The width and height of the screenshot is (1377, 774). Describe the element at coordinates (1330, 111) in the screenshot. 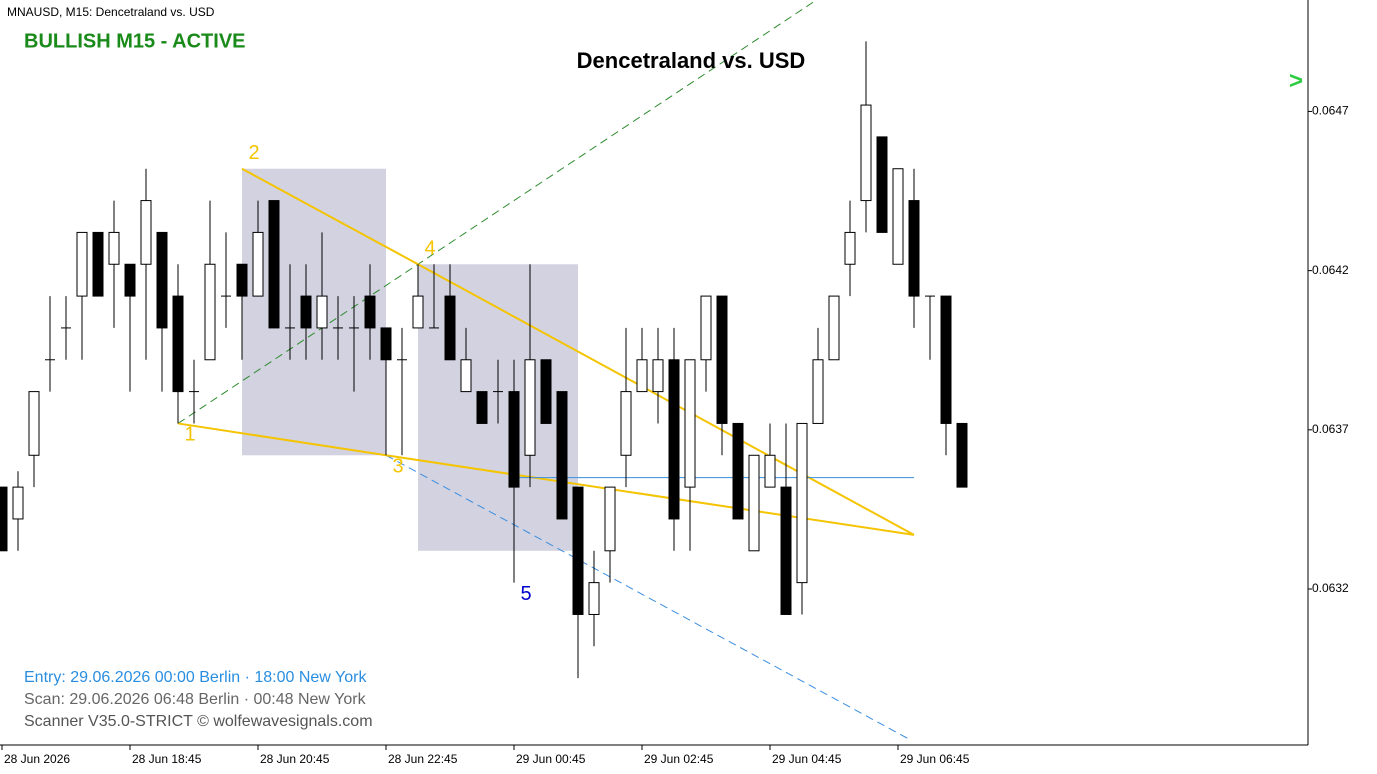

I see `y-tick-label: 0.0647` at that location.